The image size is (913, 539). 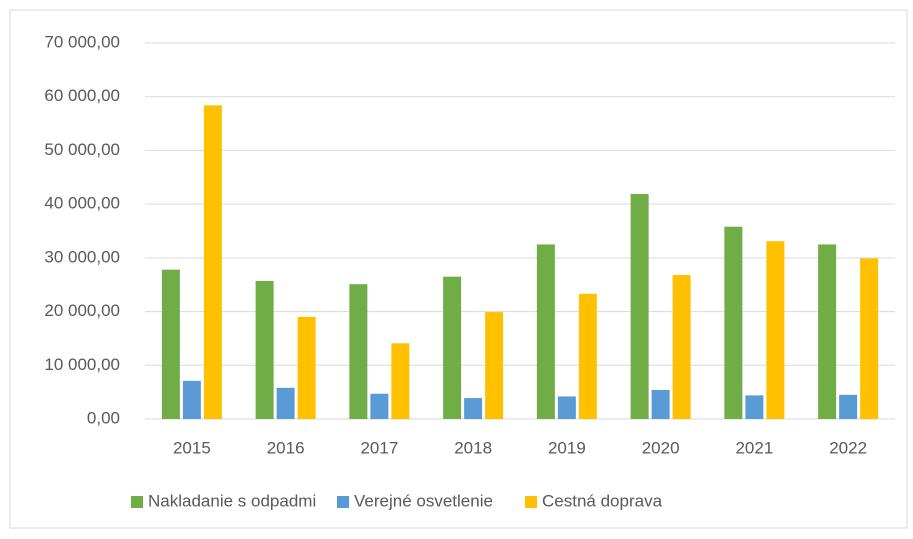 I want to click on y-tick-label: 30 000,00, so click(x=82, y=256).